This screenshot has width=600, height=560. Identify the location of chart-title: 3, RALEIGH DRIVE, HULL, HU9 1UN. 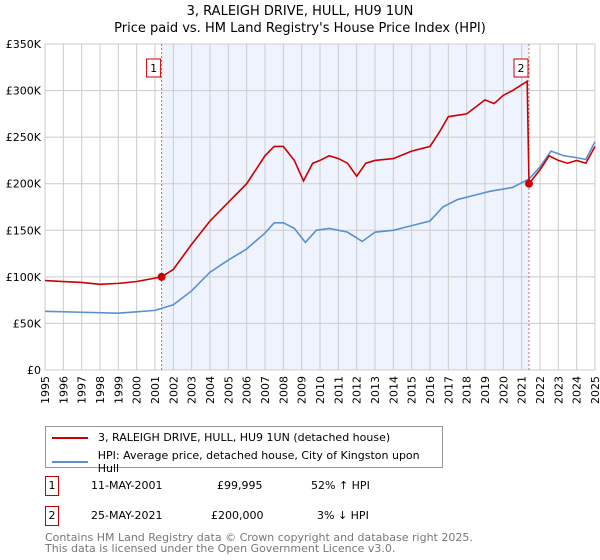
(300, 11).